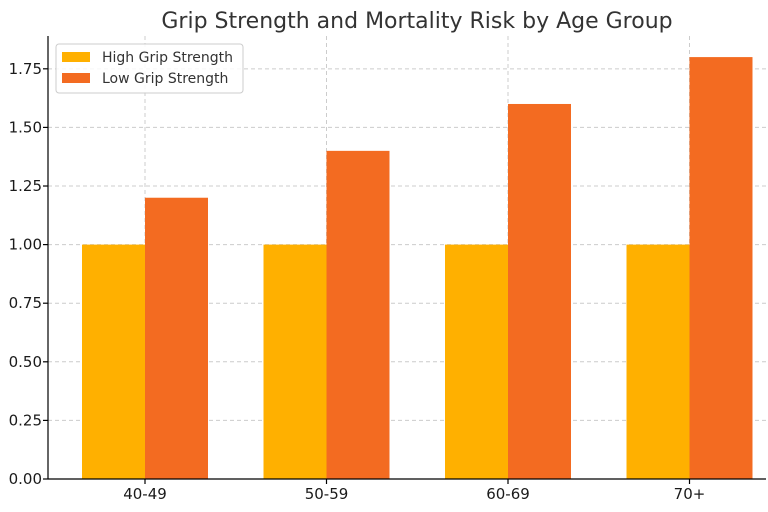 This screenshot has height=512, width=768. I want to click on x-tick-label: 60-69, so click(508, 494).